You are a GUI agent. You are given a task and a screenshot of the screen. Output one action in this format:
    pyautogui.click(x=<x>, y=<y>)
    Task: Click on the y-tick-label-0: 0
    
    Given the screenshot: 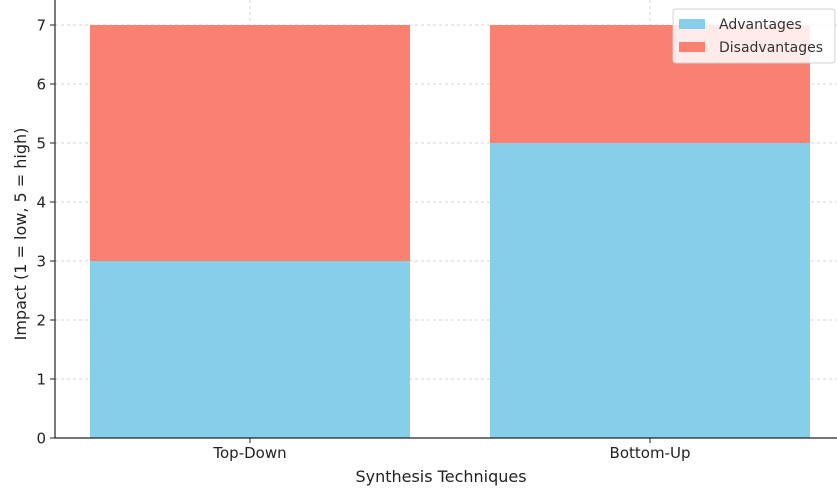 What is the action you would take?
    pyautogui.click(x=41, y=439)
    